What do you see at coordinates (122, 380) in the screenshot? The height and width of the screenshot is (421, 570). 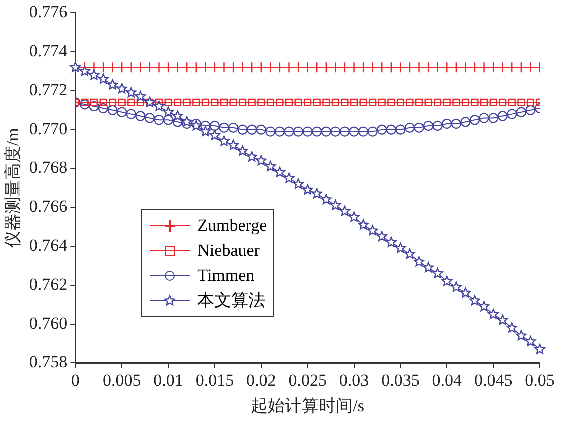 I see `x-tick-label: 0.005` at bounding box center [122, 380].